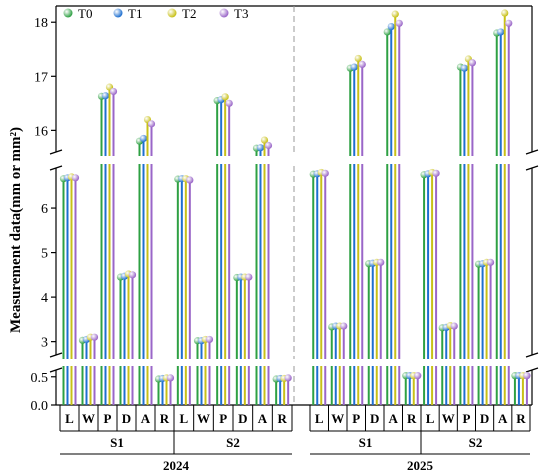 Image resolution: width=550 pixels, height=476 pixels. What do you see at coordinates (170, 378) in the screenshot?
I see `bar-cap-2024-S1-R-T3` at bounding box center [170, 378].